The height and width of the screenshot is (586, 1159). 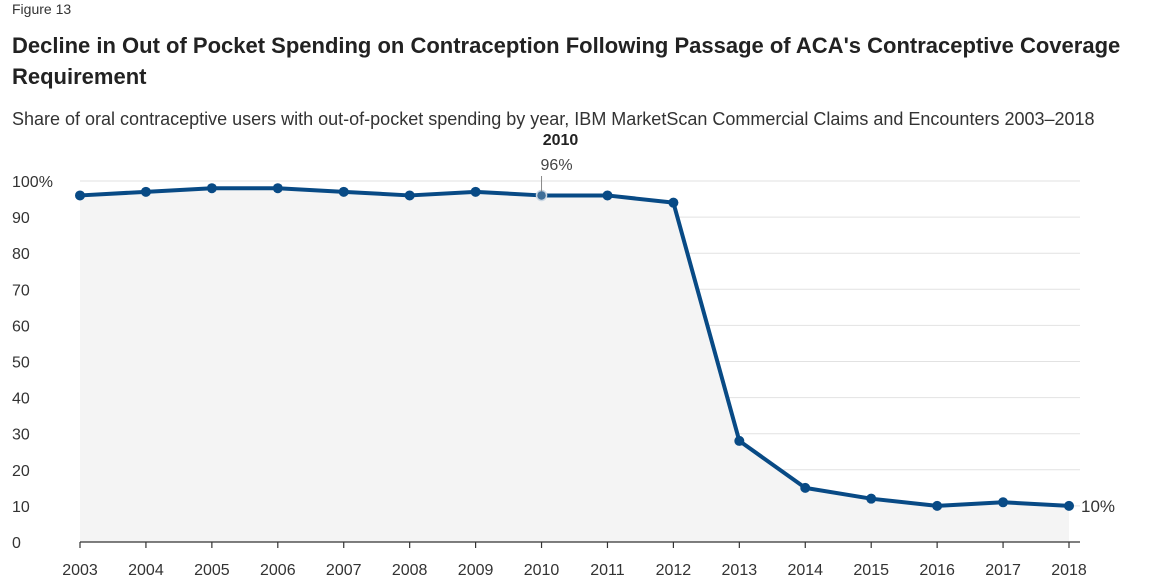 What do you see at coordinates (21, 471) in the screenshot?
I see `y-tick-label: 20` at bounding box center [21, 471].